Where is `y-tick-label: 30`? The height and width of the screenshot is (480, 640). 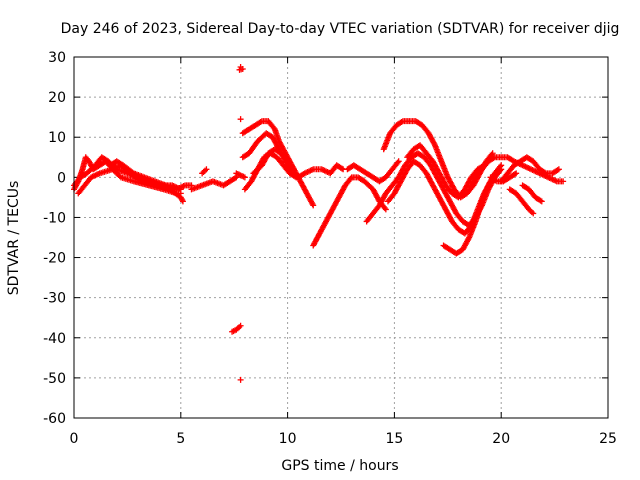
y-tick-label: 30 is located at coordinates (57, 58).